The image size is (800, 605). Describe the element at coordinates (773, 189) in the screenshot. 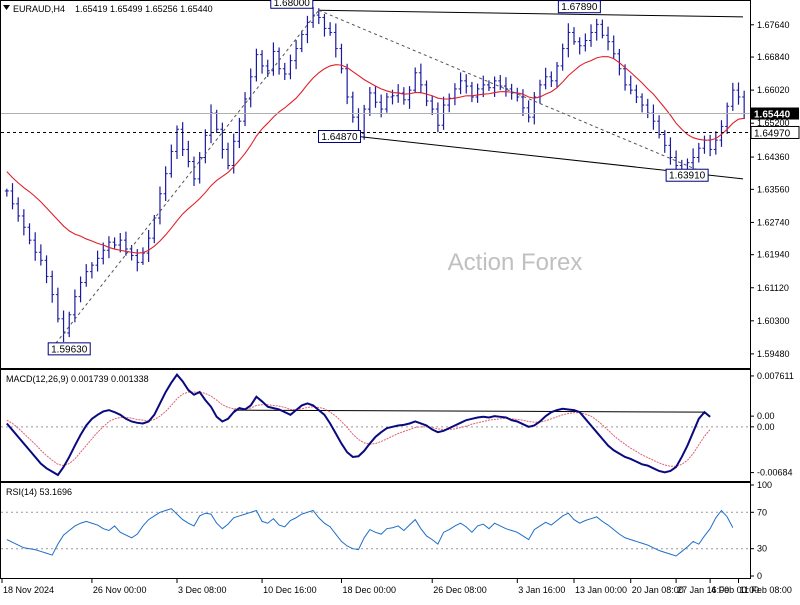

I see `price-tick-label: 1.63560` at that location.